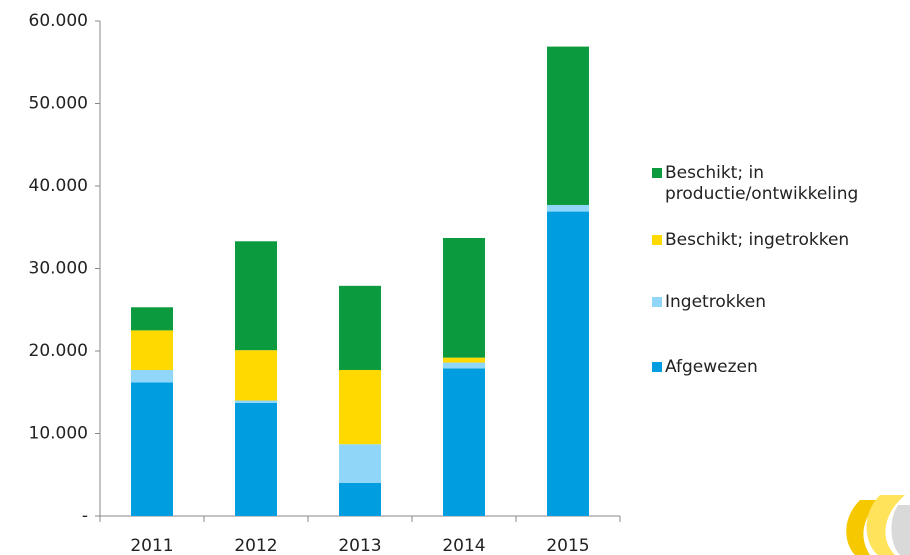 Image resolution: width=910 pixels, height=555 pixels. I want to click on legend-item: Beschikt; ingetrokken, so click(778, 240).